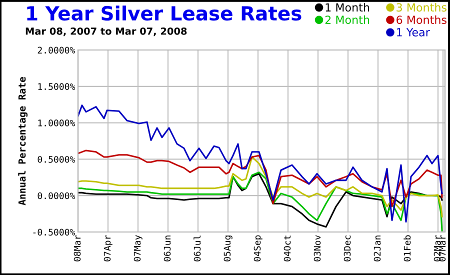  What do you see at coordinates (421, 7) in the screenshot?
I see `legend-label: 3 Months` at bounding box center [421, 7].